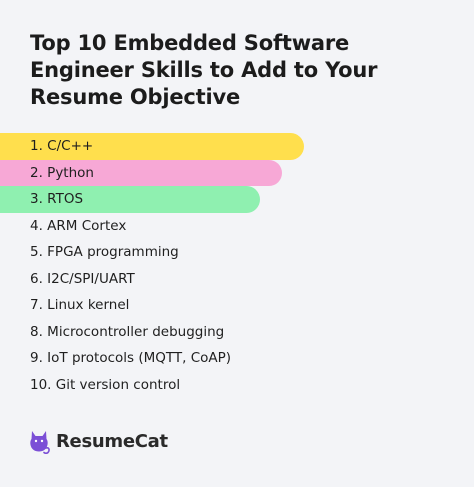 The image size is (474, 487). What do you see at coordinates (104, 252) in the screenshot?
I see `skill-label: 5. FPGA programming` at bounding box center [104, 252].